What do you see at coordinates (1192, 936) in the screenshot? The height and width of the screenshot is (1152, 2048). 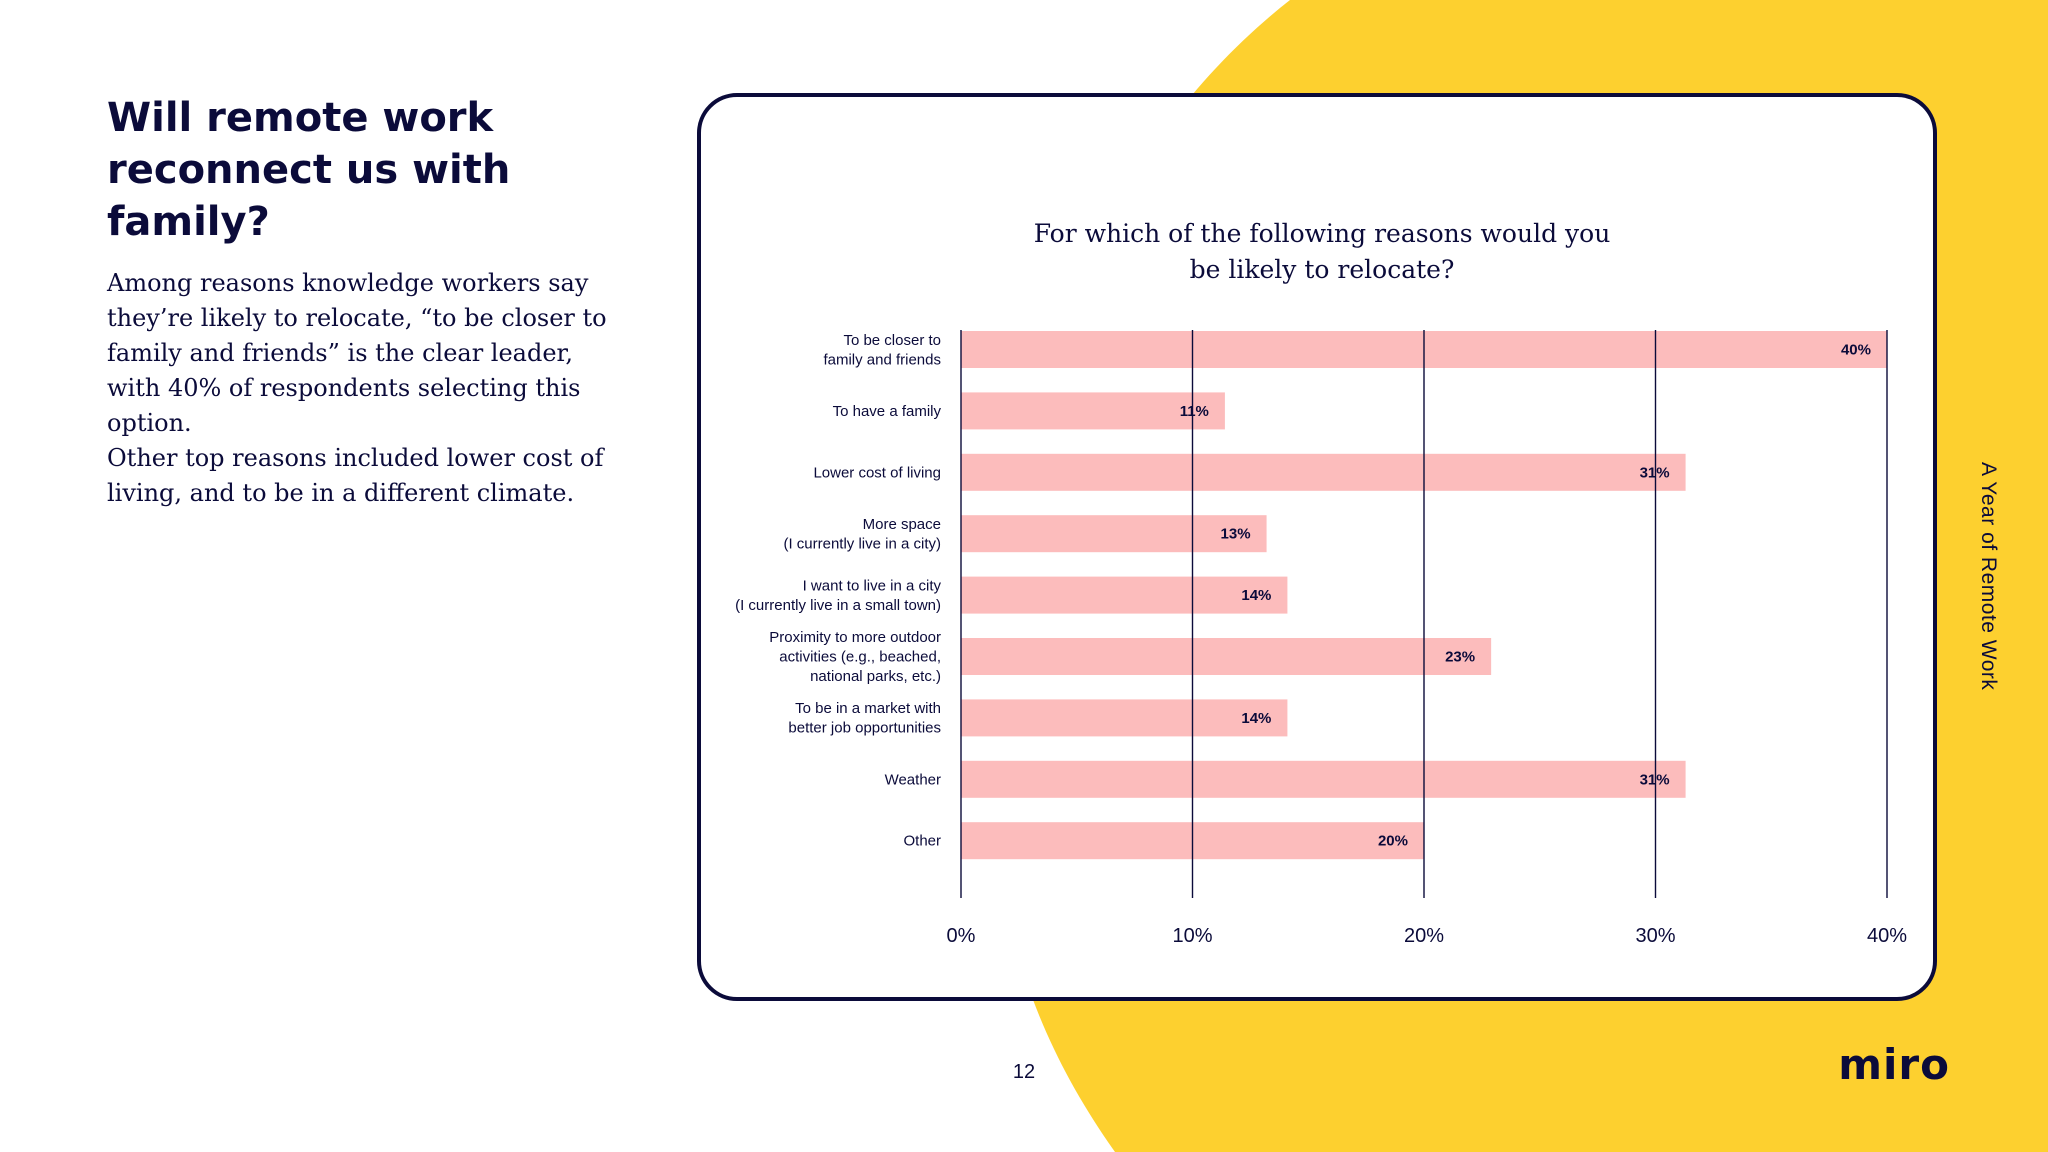 I see `x-tick-label: 10%` at bounding box center [1192, 936].